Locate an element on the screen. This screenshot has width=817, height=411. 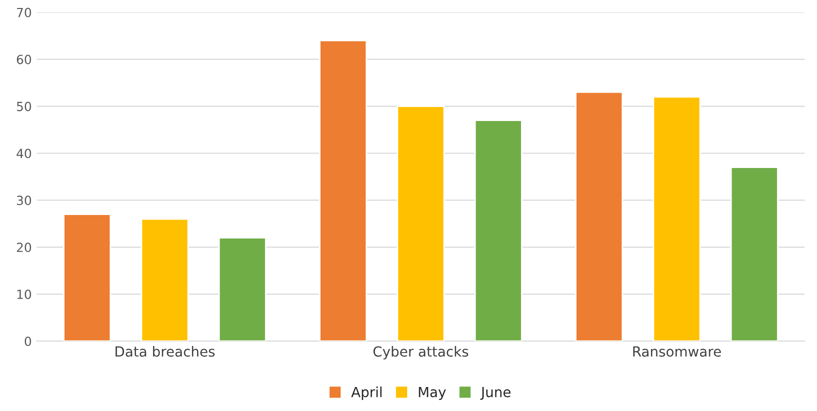
y-tick-label: 0 is located at coordinates (28, 341).